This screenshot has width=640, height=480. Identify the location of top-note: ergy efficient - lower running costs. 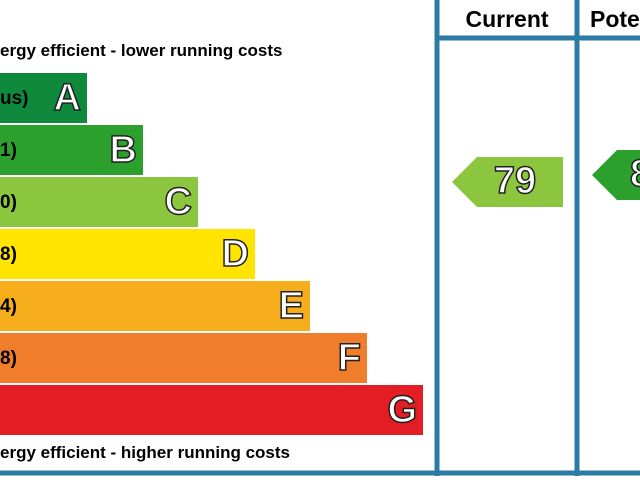
(141, 50).